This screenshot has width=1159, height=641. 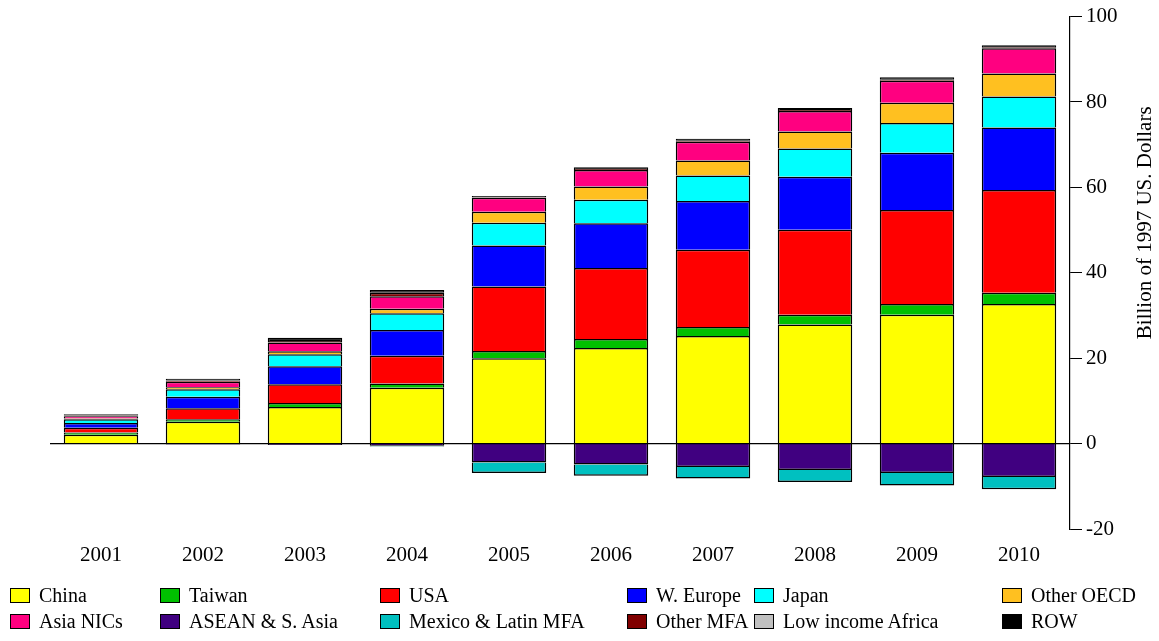 What do you see at coordinates (1054, 621) in the screenshot?
I see `legend-label: ROW` at bounding box center [1054, 621].